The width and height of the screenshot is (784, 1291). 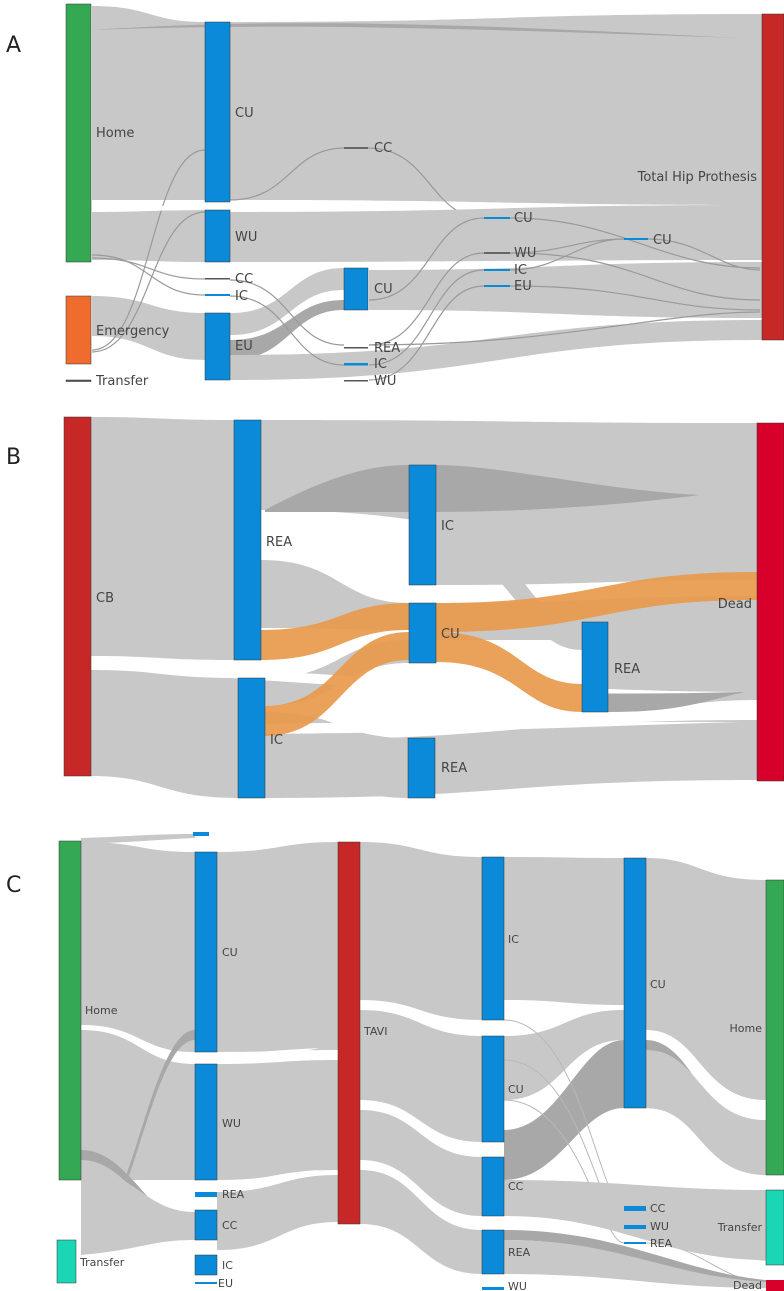 I want to click on node-tavi, so click(x=349, y=1033).